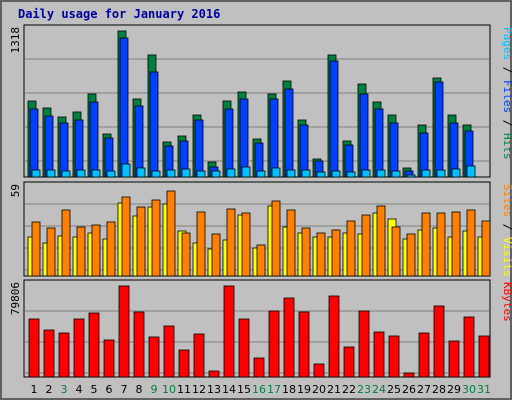 The image size is (512, 400). Describe the element at coordinates (154, 389) in the screenshot. I see `x-tick-label: 9` at that location.